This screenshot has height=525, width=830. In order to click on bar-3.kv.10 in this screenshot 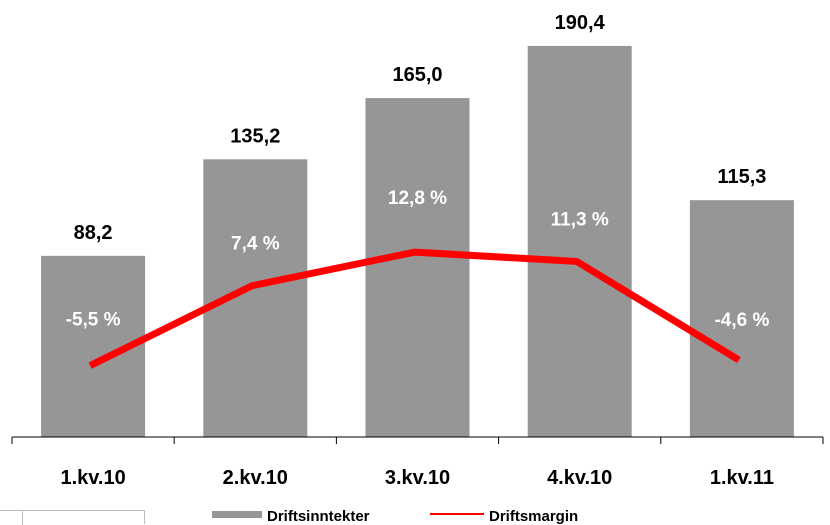, I will do `click(417, 267)`.